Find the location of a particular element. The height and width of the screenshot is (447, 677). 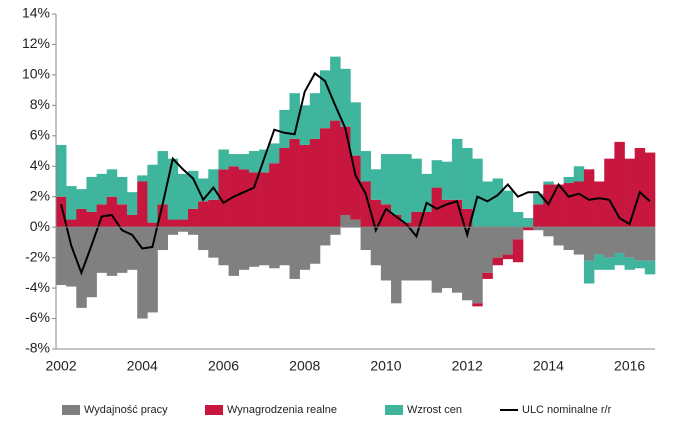

legend-label: Wzrost cen is located at coordinates (434, 410).